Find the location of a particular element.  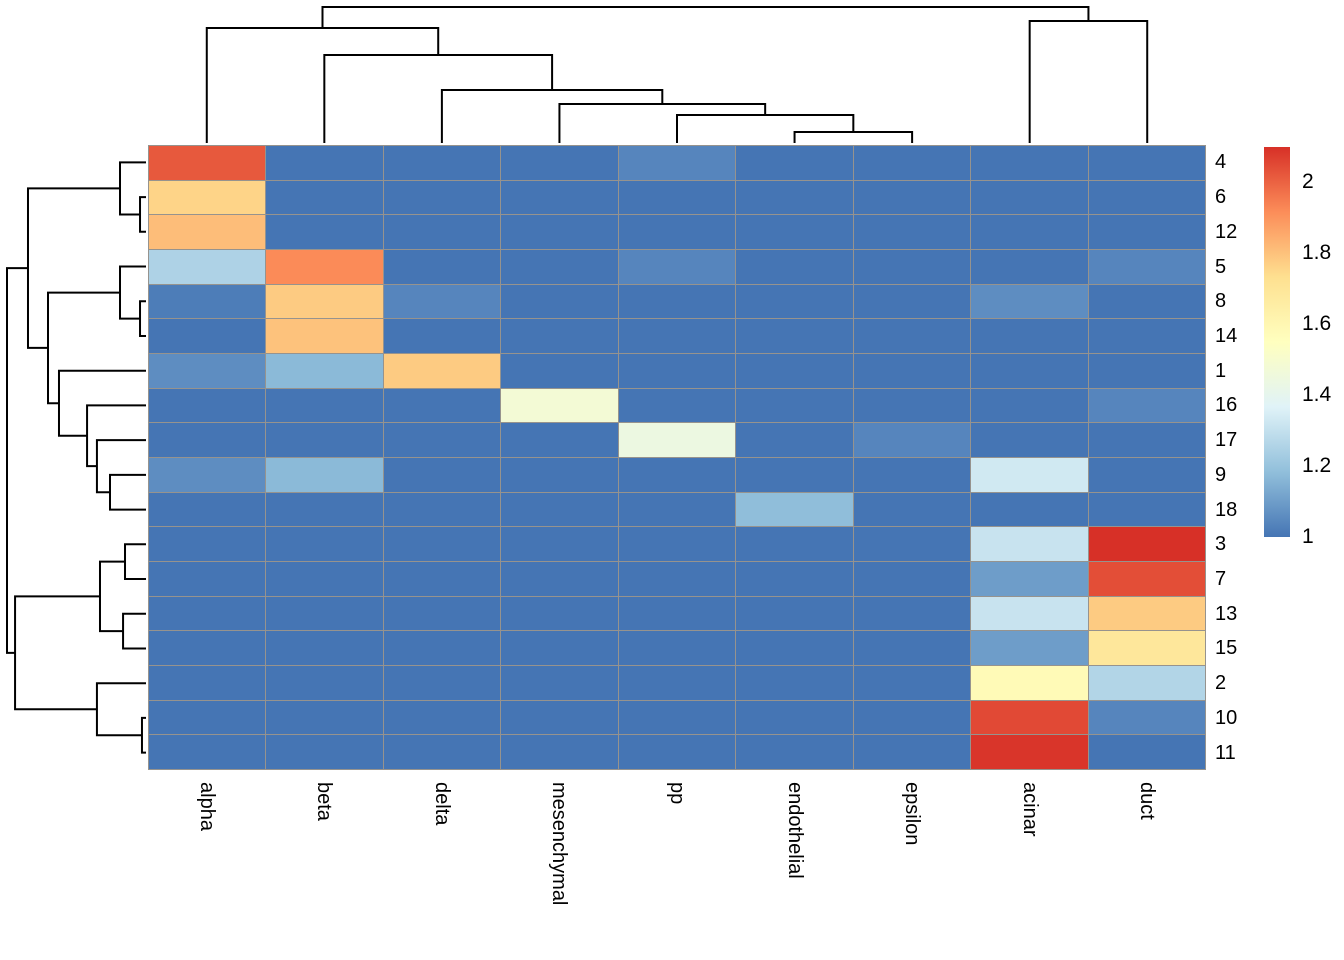

column-label-acinar: acinar is located at coordinates (1029, 809).